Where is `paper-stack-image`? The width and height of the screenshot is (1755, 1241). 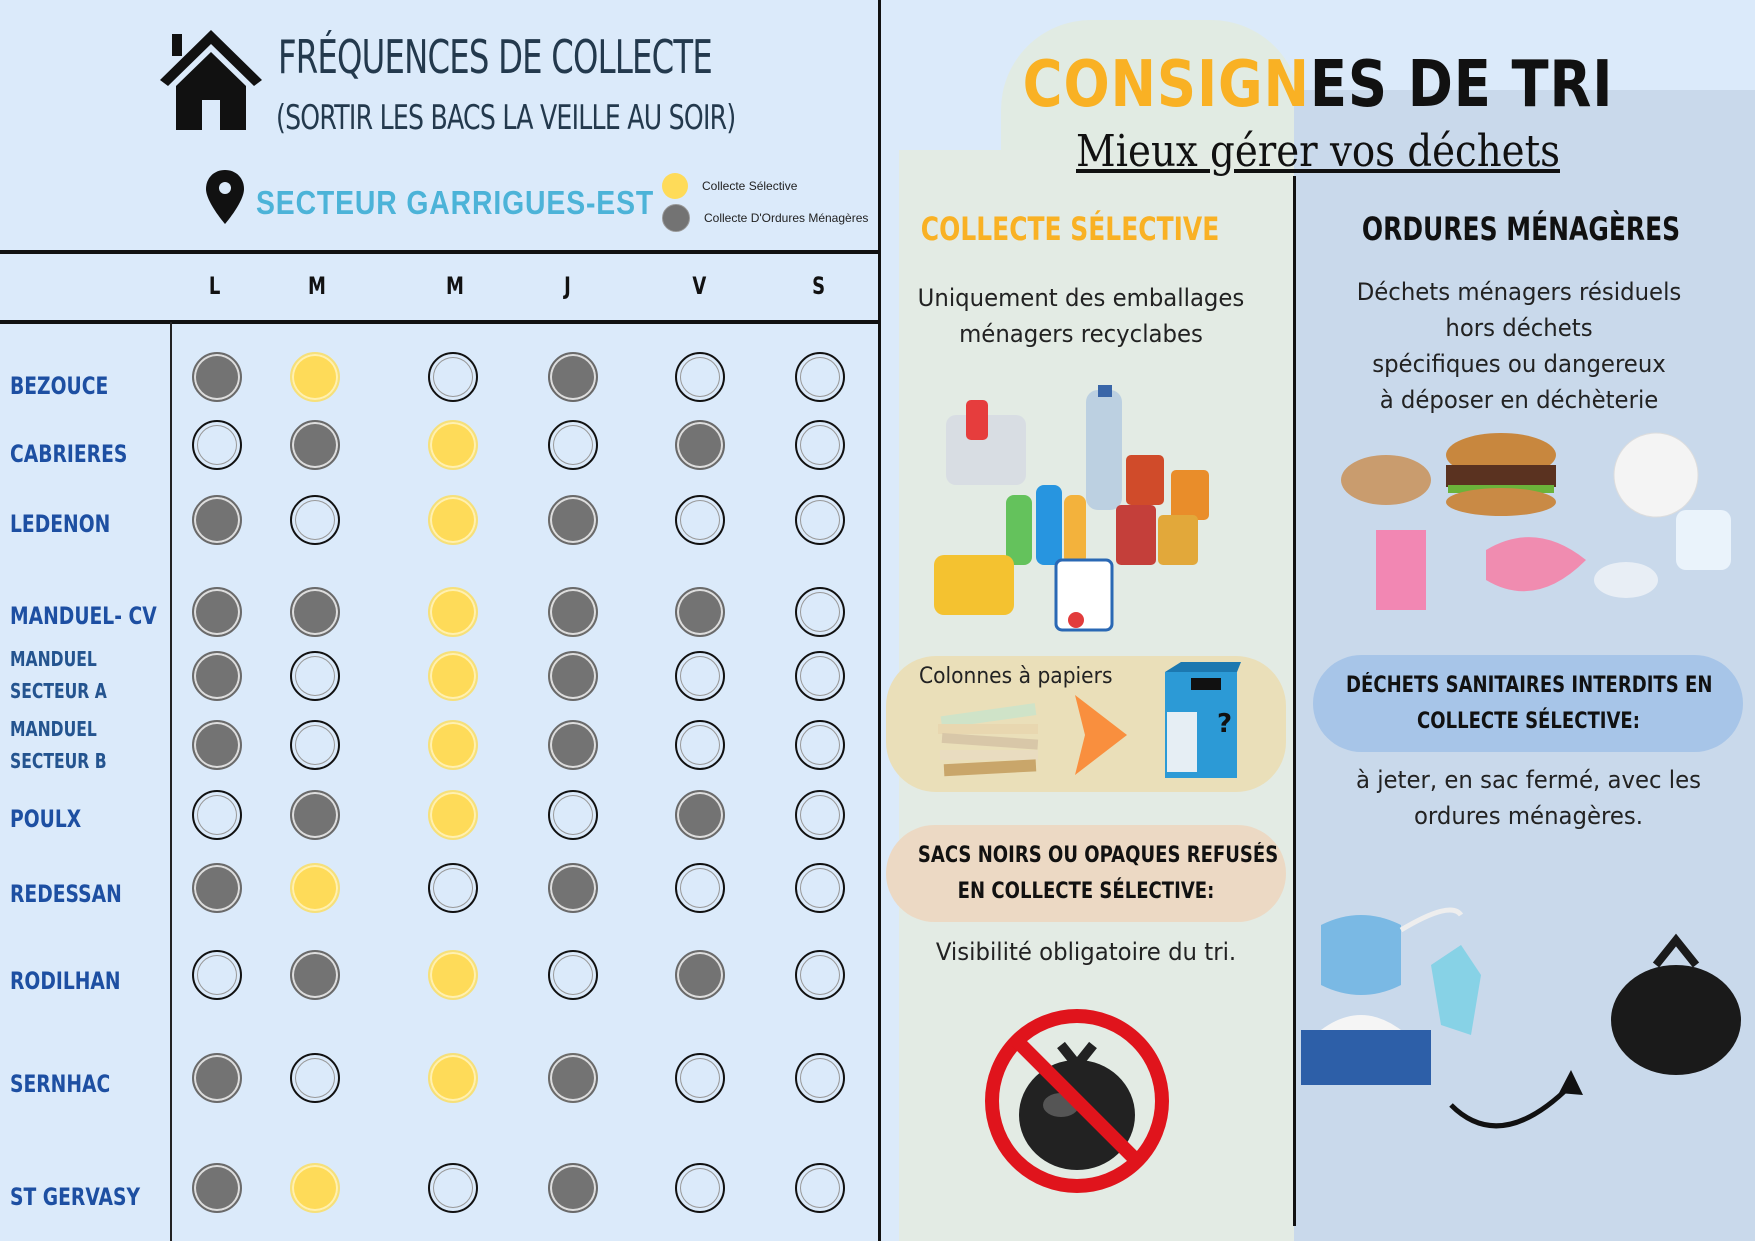 paper-stack-image is located at coordinates (988, 740).